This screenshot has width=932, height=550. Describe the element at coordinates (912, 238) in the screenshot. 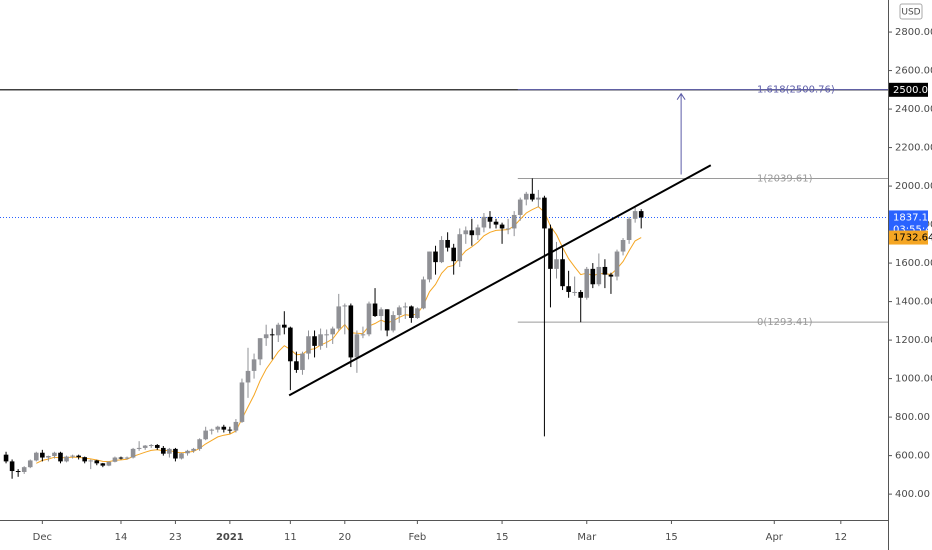

I see `ma-last-label: 1732.64` at that location.